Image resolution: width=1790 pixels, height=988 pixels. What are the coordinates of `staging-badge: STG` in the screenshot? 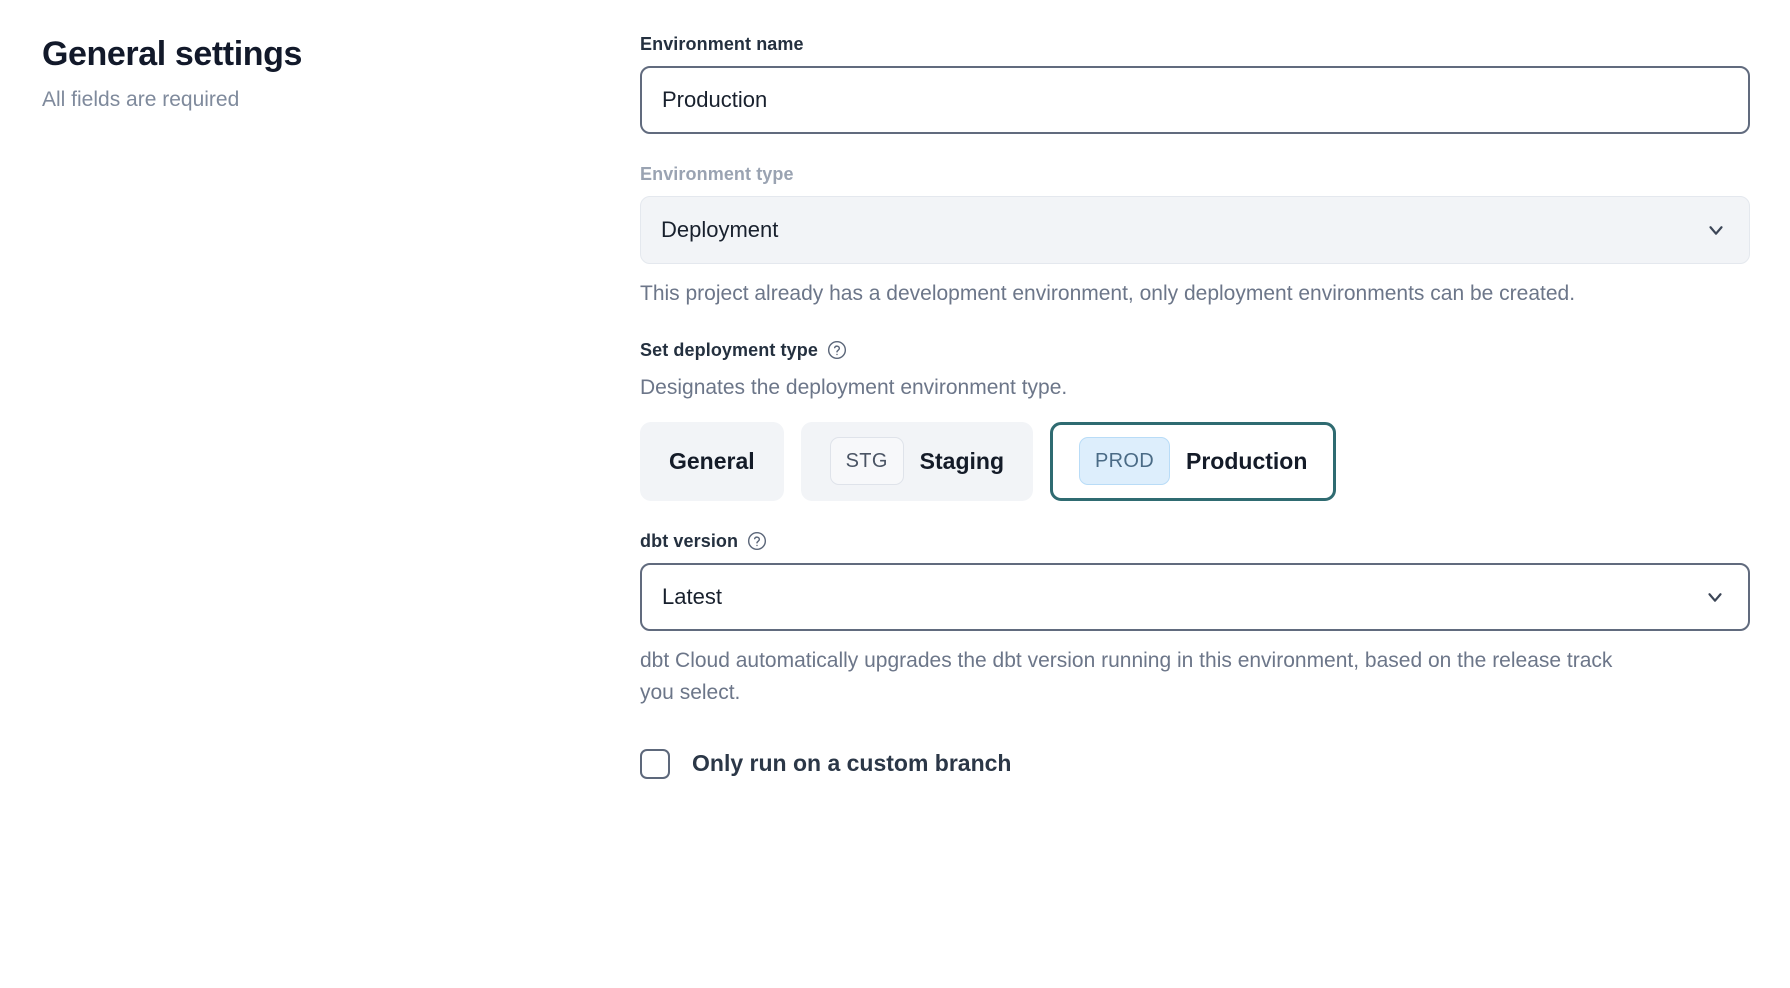 It's located at (866, 461).